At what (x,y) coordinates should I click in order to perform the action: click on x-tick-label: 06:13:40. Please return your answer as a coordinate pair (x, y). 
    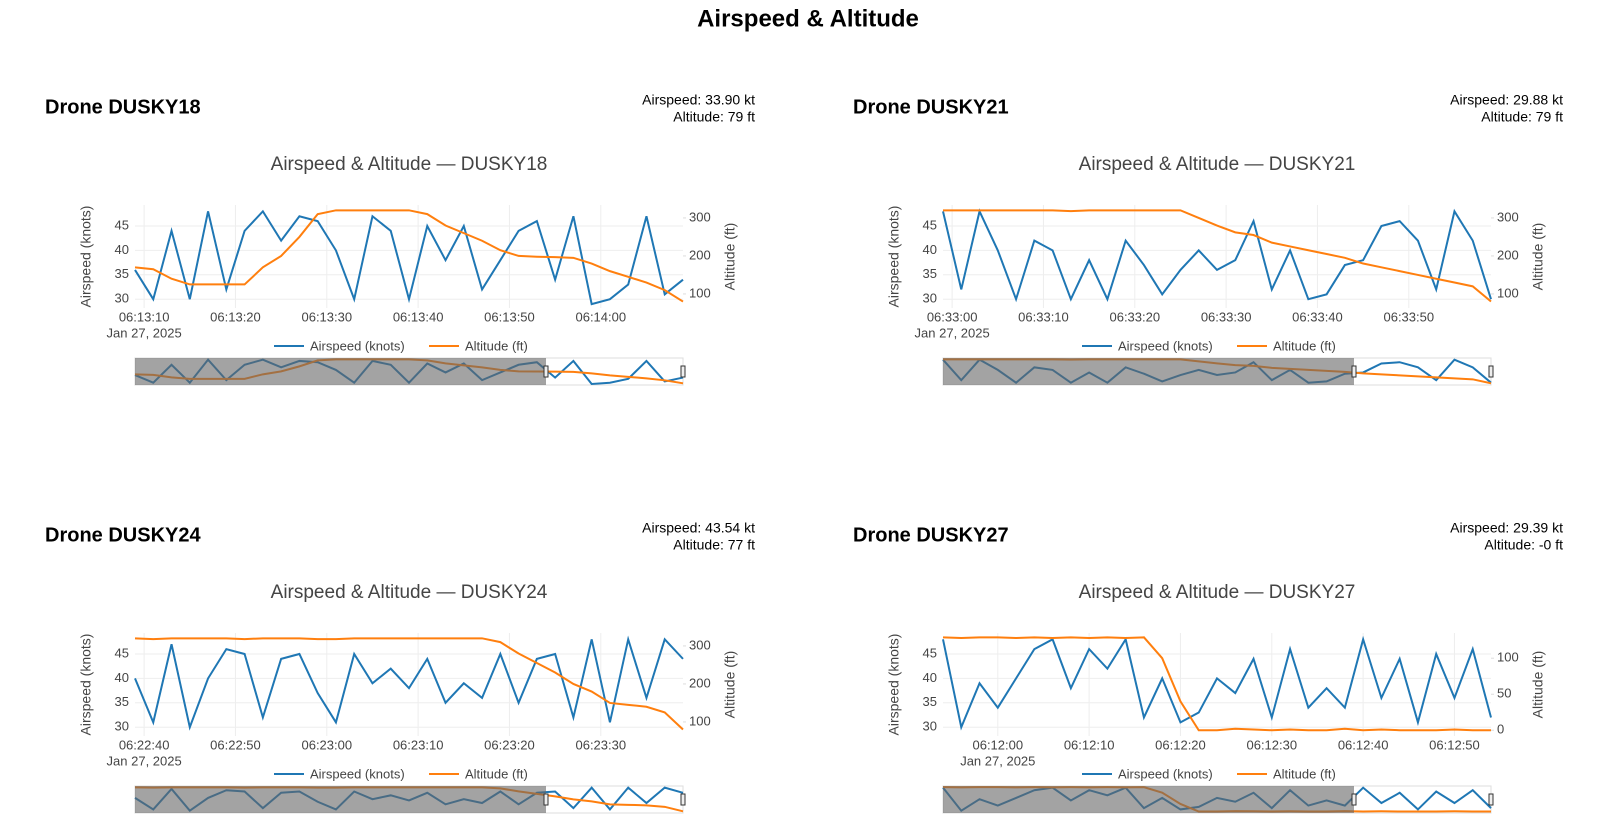
    Looking at the image, I should click on (418, 316).